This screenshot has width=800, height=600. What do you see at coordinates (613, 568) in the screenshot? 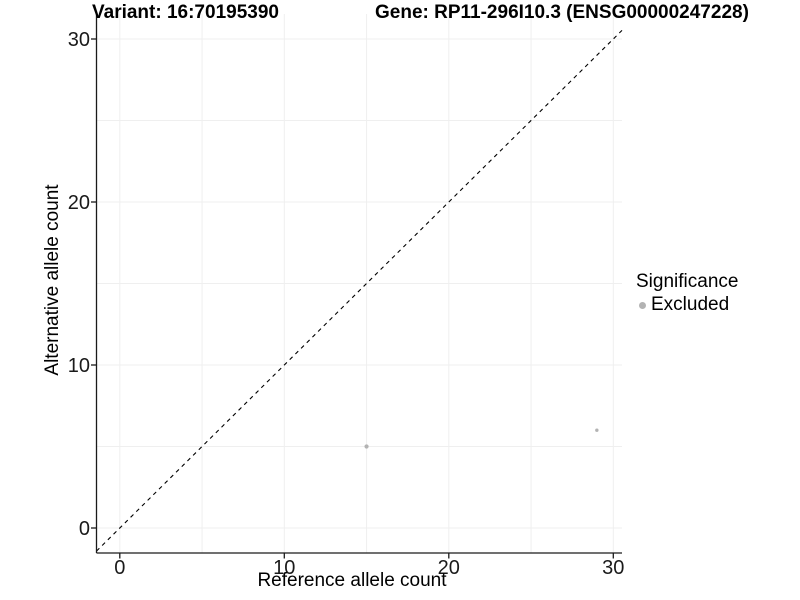
I see `x-tick-label: 30` at bounding box center [613, 568].